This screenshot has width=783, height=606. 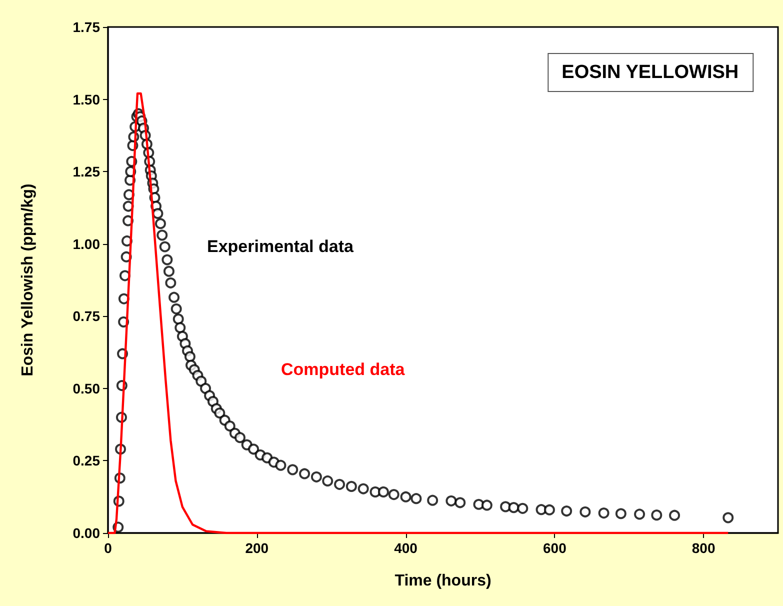 What do you see at coordinates (280, 246) in the screenshot?
I see `text: Experimental data` at bounding box center [280, 246].